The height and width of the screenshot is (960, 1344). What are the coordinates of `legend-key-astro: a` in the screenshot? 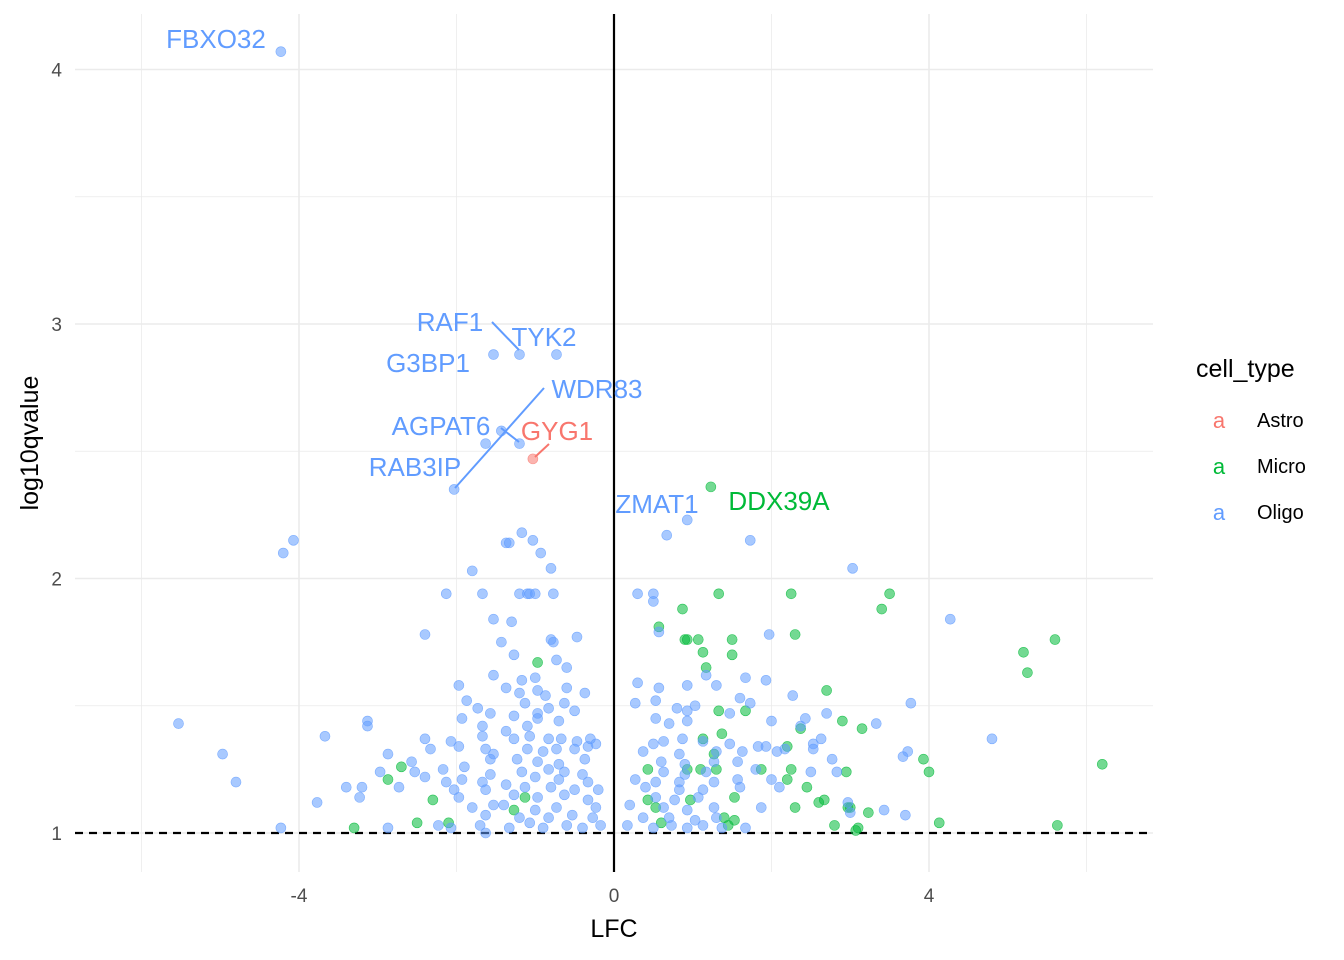 It's located at (1219, 420).